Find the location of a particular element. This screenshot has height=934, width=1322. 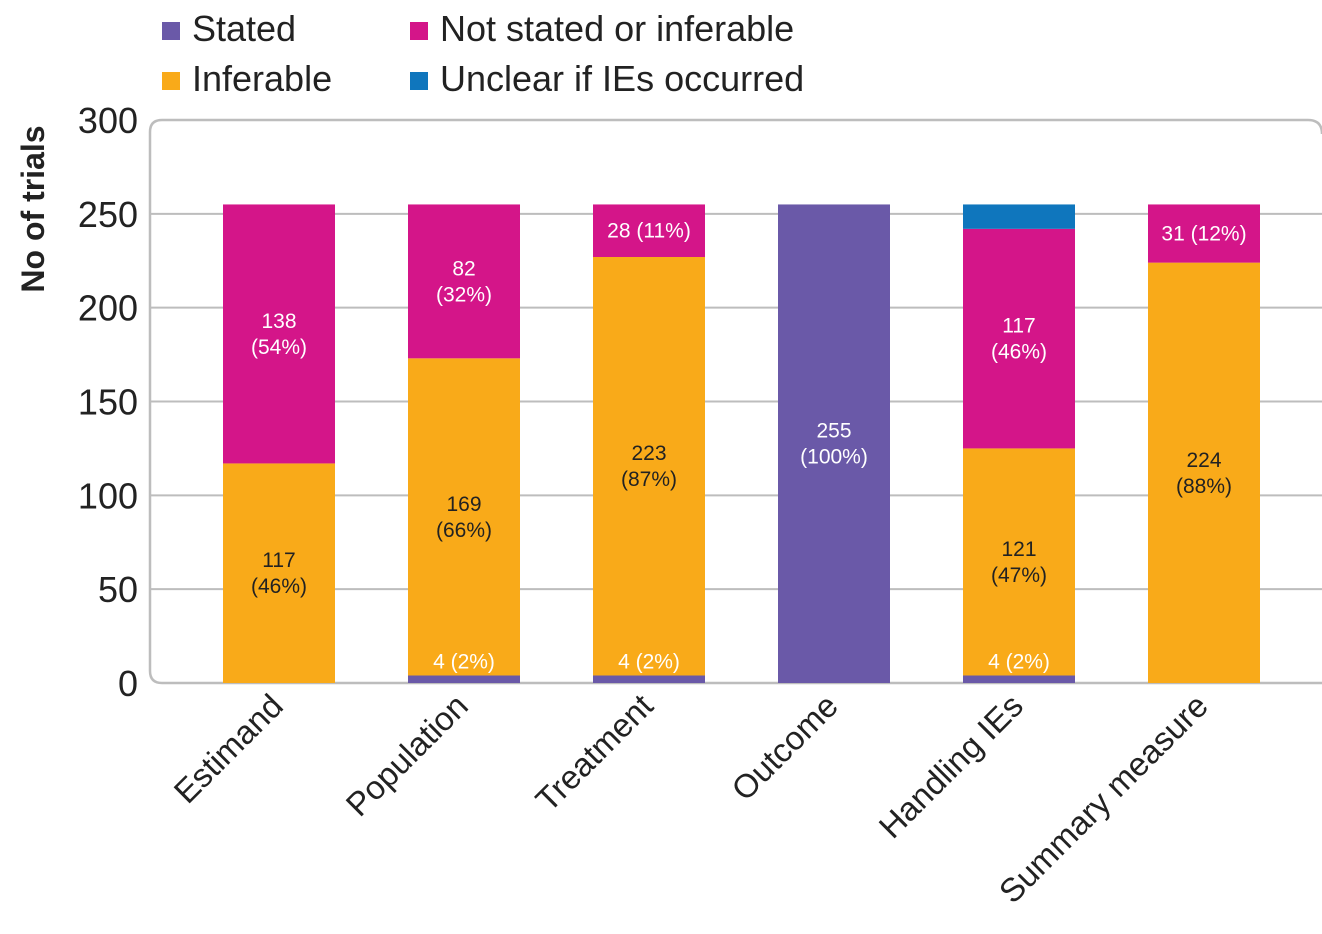

data-label-population-inferable: 169 (66%) is located at coordinates (464, 517).